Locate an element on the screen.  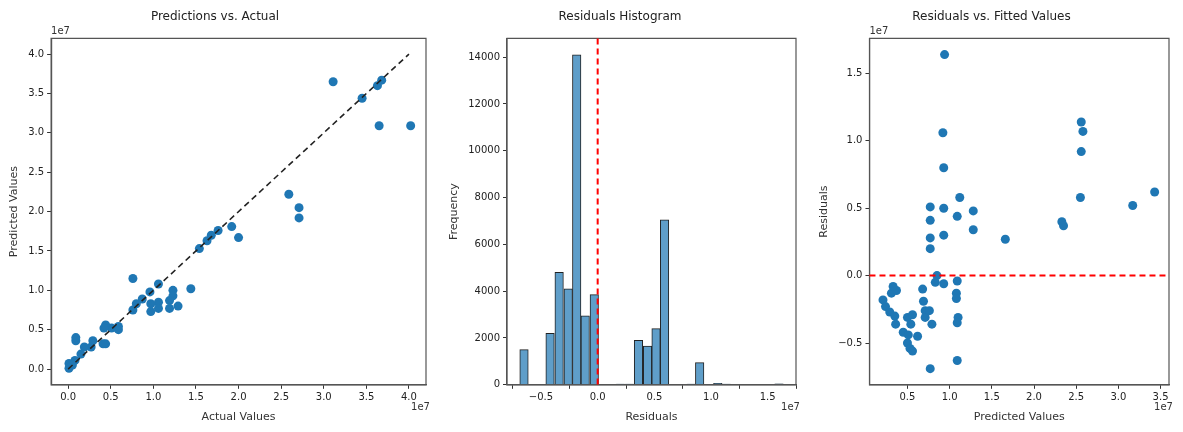
x-axis-title: Predicted Values is located at coordinates (1019, 417).